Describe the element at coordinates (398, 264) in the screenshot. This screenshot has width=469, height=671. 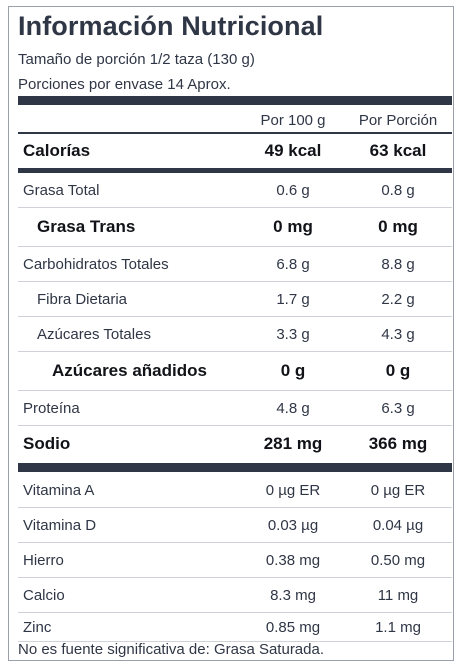
I see `nutrient-perserving: 8.8 g` at that location.